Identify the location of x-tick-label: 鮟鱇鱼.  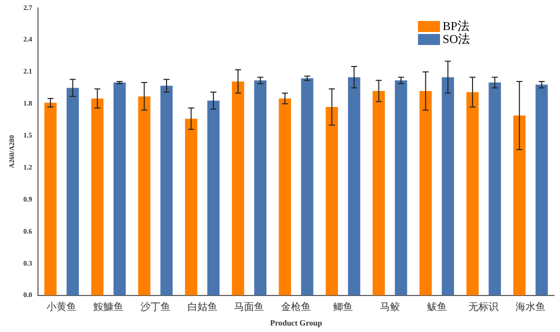
(108, 307).